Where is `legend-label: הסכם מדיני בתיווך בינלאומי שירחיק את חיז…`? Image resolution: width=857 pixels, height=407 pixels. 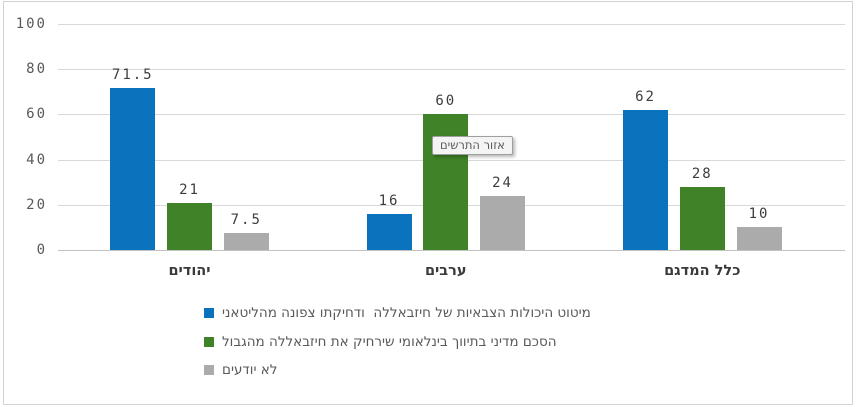
legend-label: הסכם מדיני בתיווך בינלאומי שירחיק את חיז… is located at coordinates (389, 341).